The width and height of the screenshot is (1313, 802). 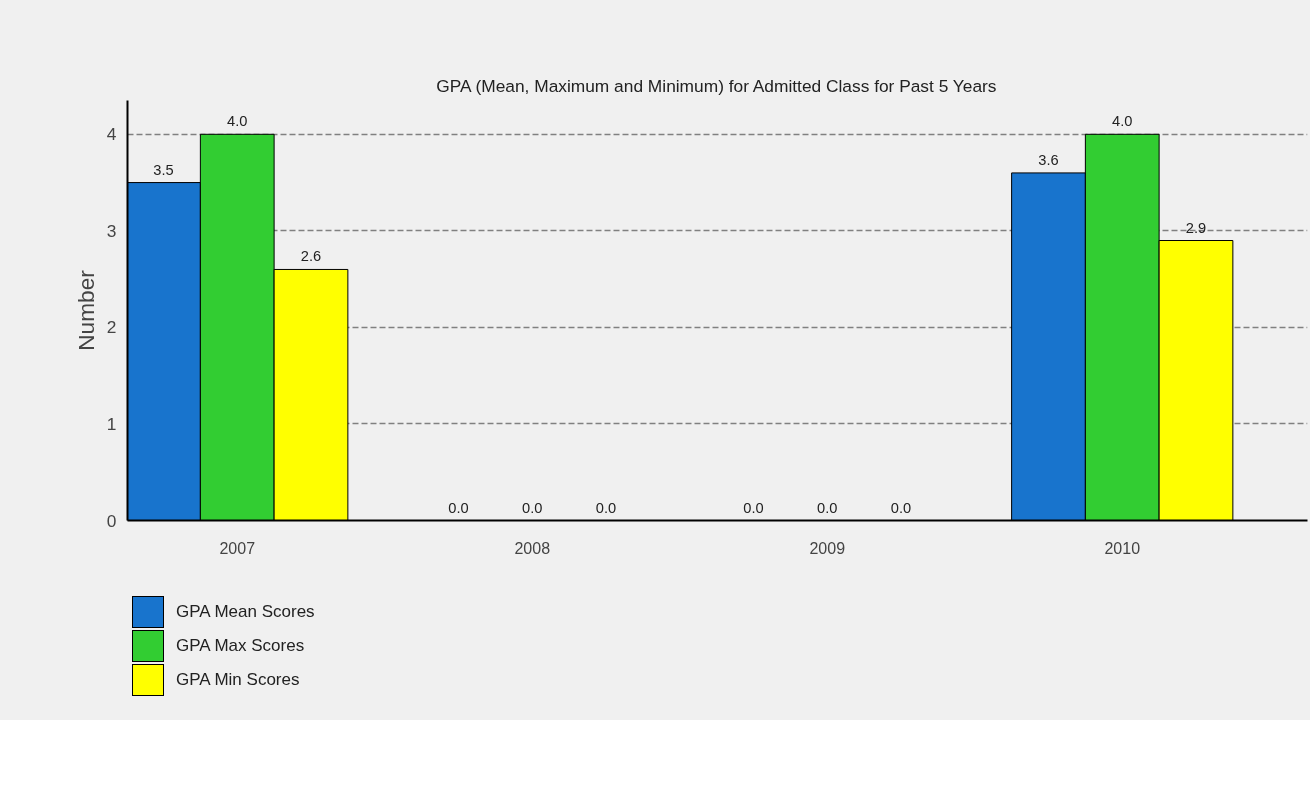 I want to click on x-tick-label: 2009, so click(x=827, y=548).